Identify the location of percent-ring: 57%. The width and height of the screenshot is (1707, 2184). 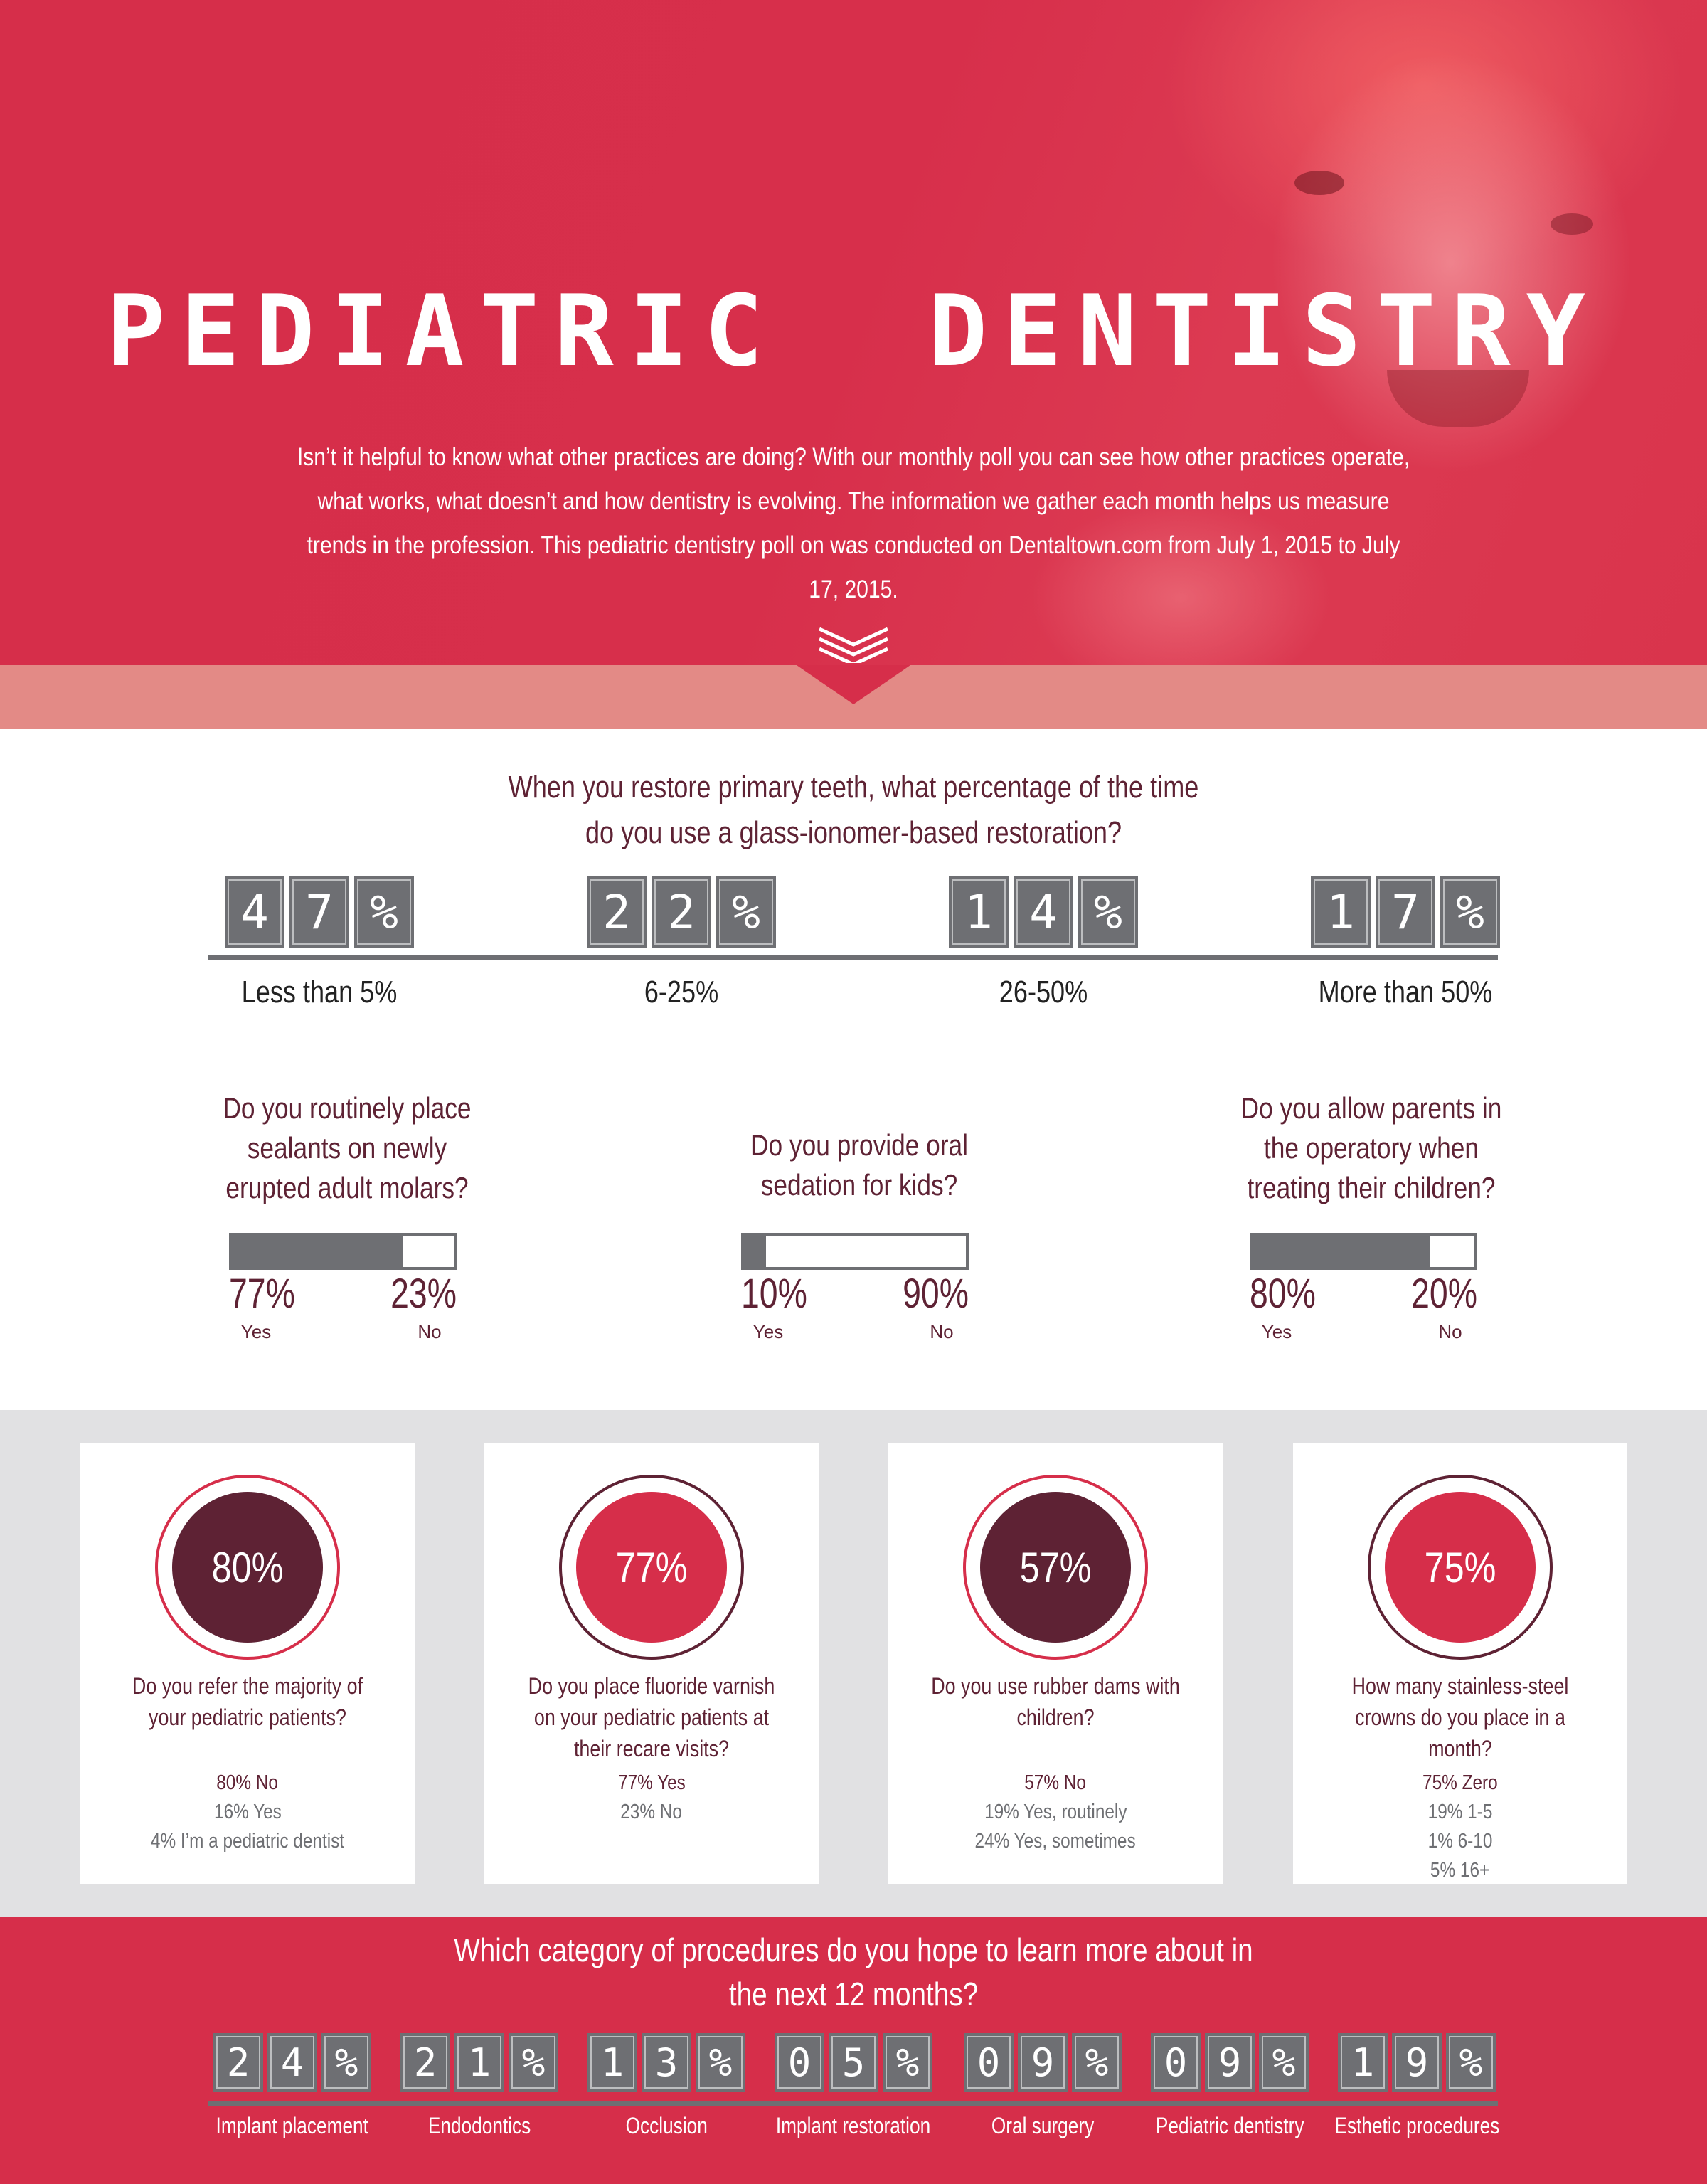
(1055, 1567).